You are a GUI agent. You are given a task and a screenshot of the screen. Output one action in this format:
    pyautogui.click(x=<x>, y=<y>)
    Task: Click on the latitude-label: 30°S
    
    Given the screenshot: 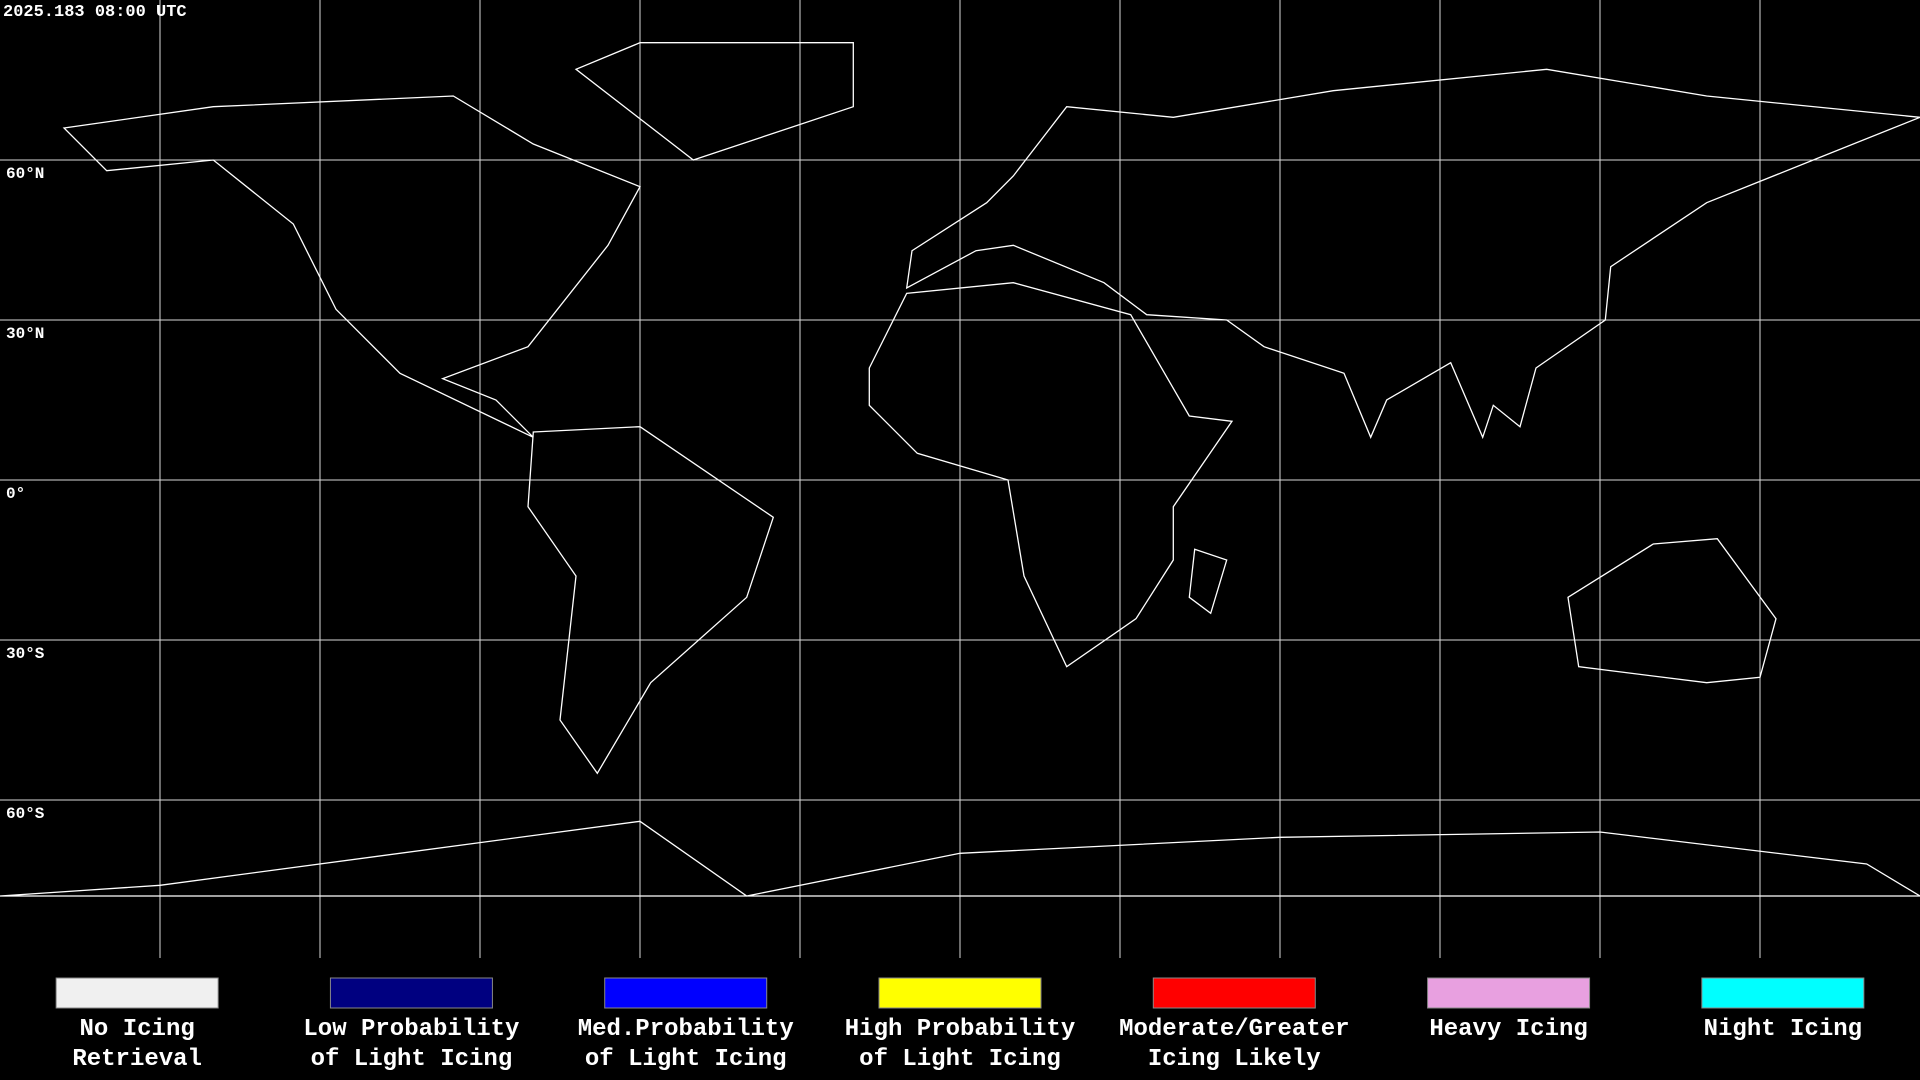 What is the action you would take?
    pyautogui.click(x=25, y=654)
    